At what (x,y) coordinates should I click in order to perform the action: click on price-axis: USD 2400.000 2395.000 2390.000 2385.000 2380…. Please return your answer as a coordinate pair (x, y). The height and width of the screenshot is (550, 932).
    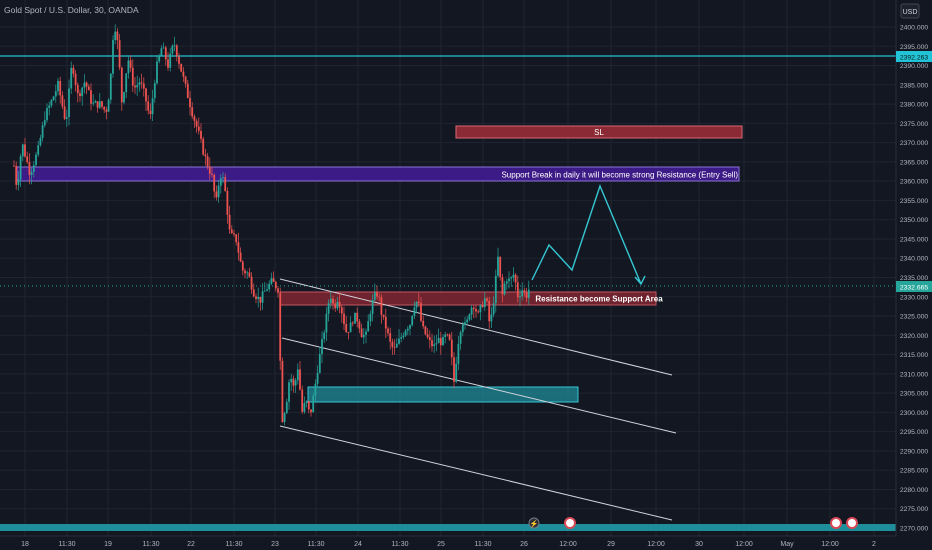
    Looking at the image, I should click on (913, 275).